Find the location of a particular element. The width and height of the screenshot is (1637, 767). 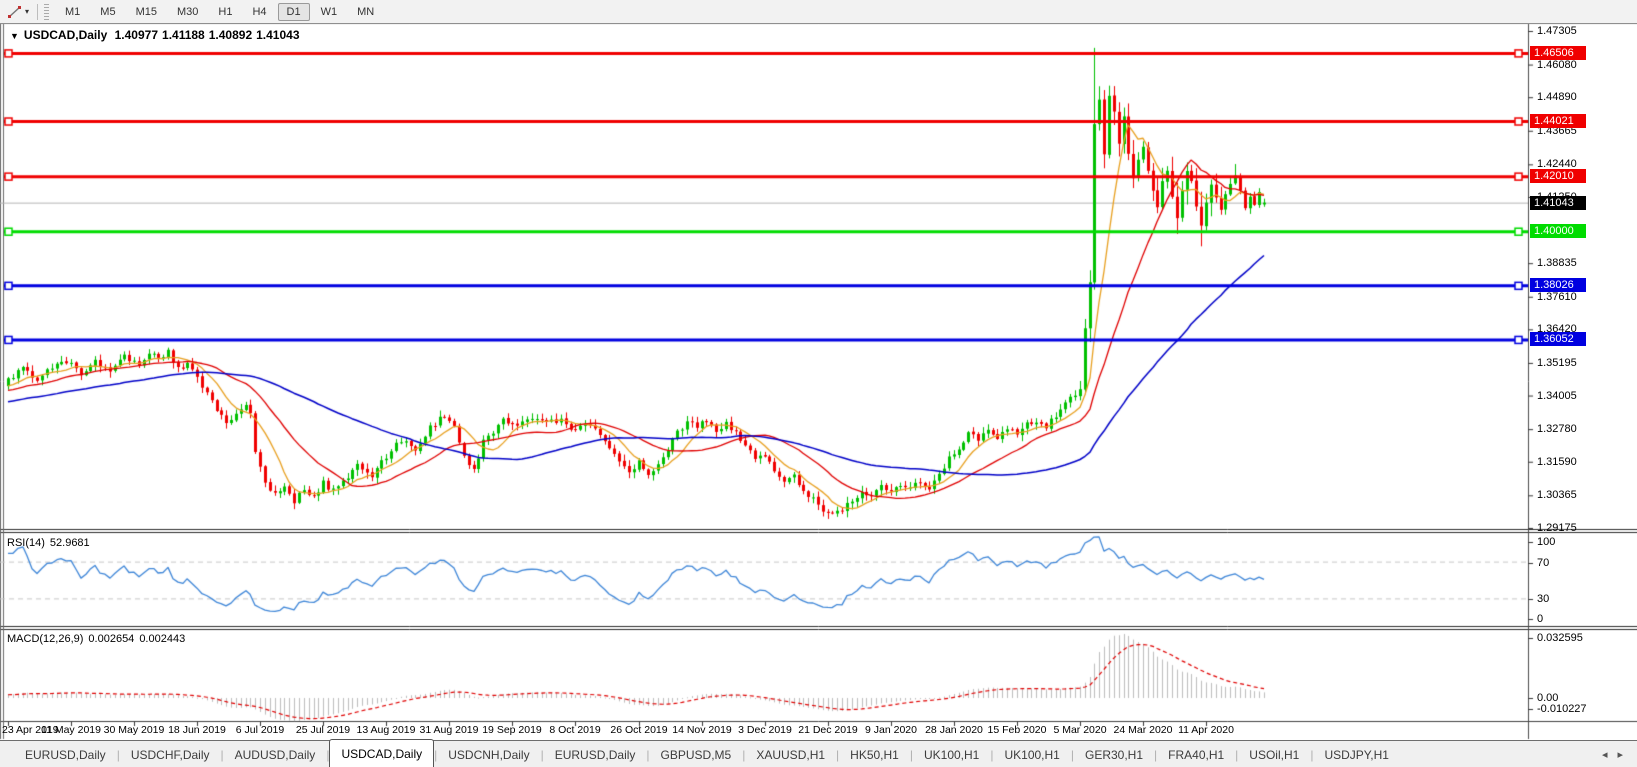

chart-tab-usdcnh-daily: USDCNH,Daily is located at coordinates (489, 754).